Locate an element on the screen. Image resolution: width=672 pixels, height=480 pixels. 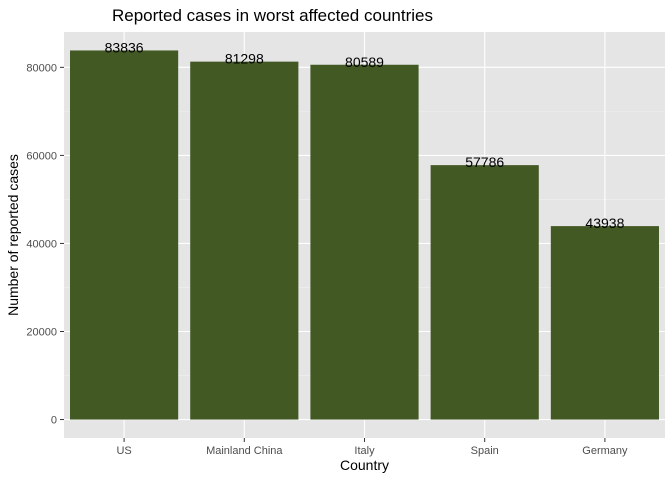
data-label: 57786 is located at coordinates (484, 162).